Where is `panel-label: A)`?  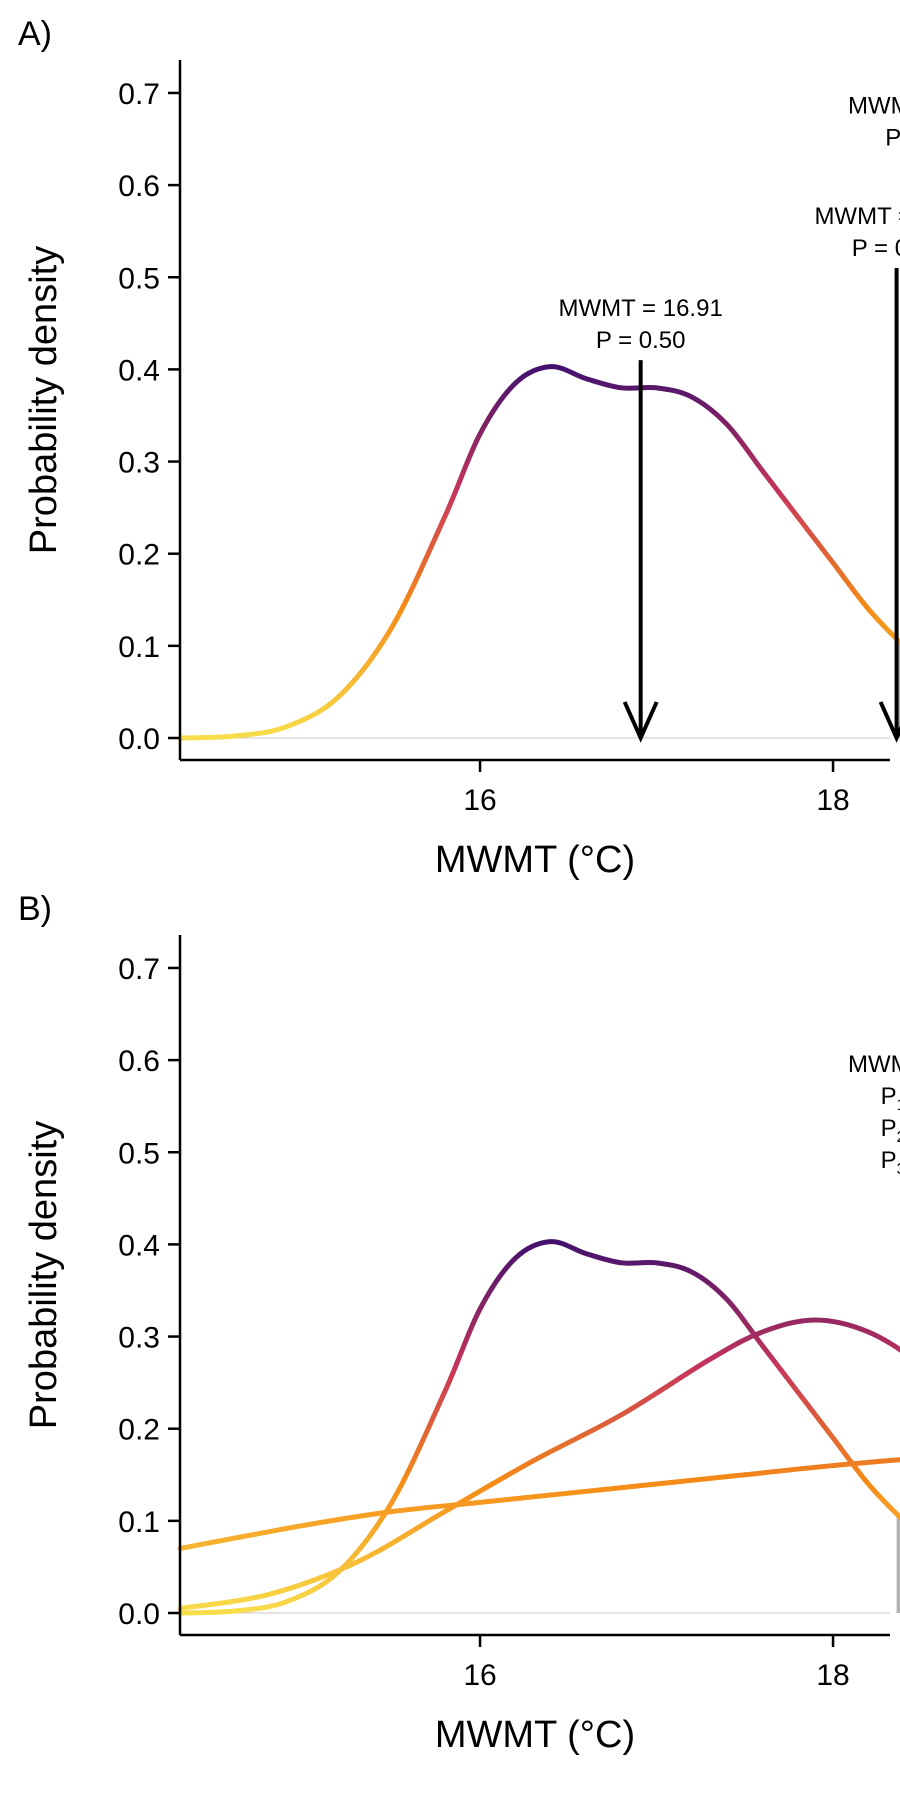 panel-label: A) is located at coordinates (35, 34).